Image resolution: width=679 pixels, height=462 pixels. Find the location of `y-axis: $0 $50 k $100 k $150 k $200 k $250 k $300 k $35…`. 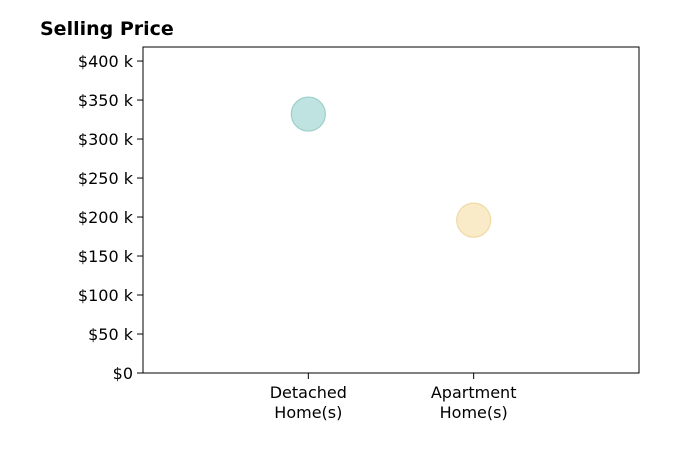

y-axis: $0 $50 k $100 k $150 k $200 k $250 k $300 k $35… is located at coordinates (110, 217).